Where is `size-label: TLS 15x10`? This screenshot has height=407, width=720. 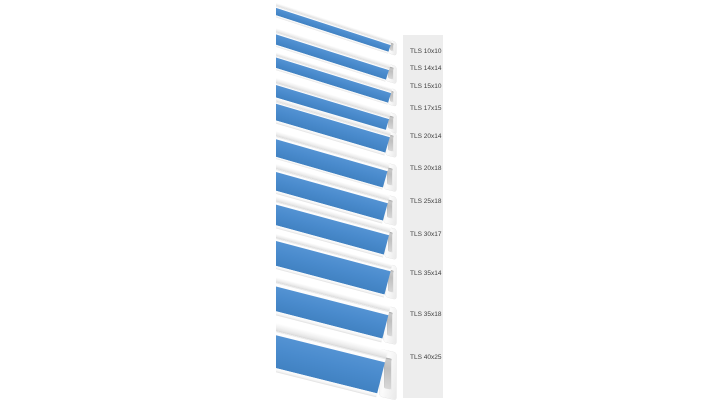
size-label: TLS 15x10 is located at coordinates (426, 86).